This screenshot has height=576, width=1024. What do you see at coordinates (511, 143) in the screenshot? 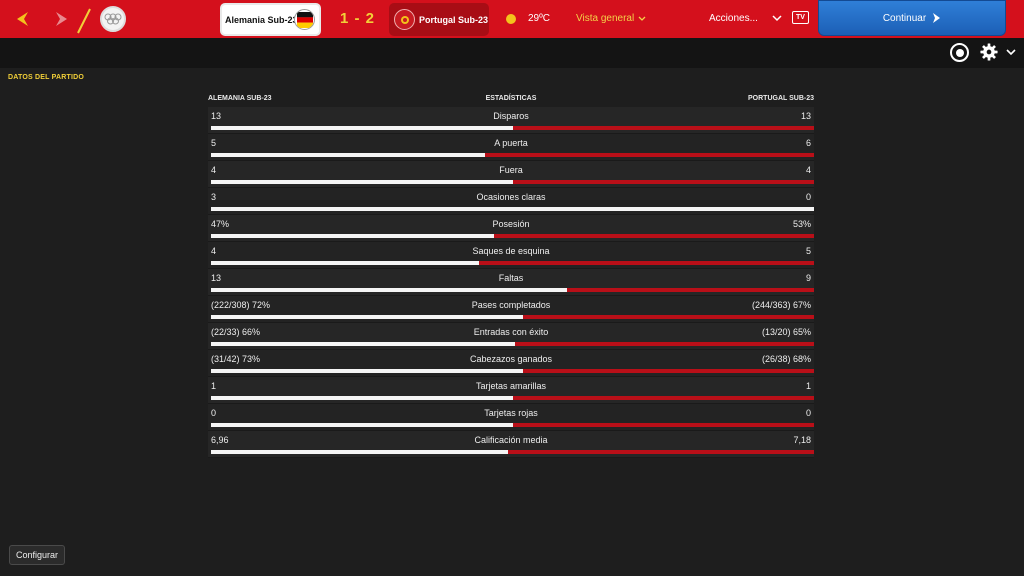
I see `stat-label: A puerta` at bounding box center [511, 143].